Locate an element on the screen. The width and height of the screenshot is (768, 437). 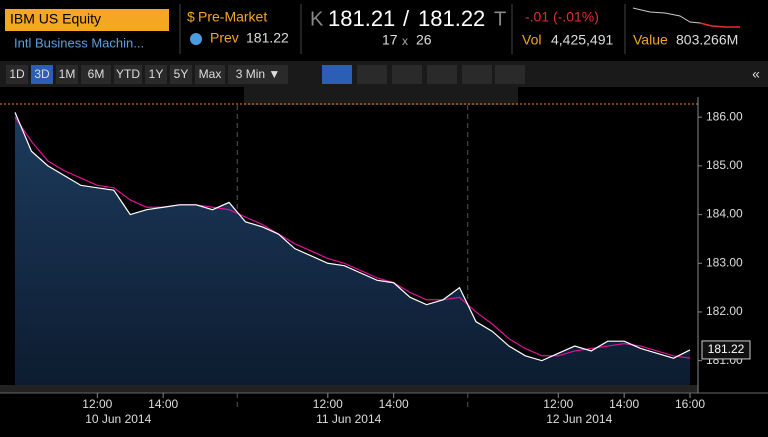
prev-value: 181.22 is located at coordinates (267, 38).